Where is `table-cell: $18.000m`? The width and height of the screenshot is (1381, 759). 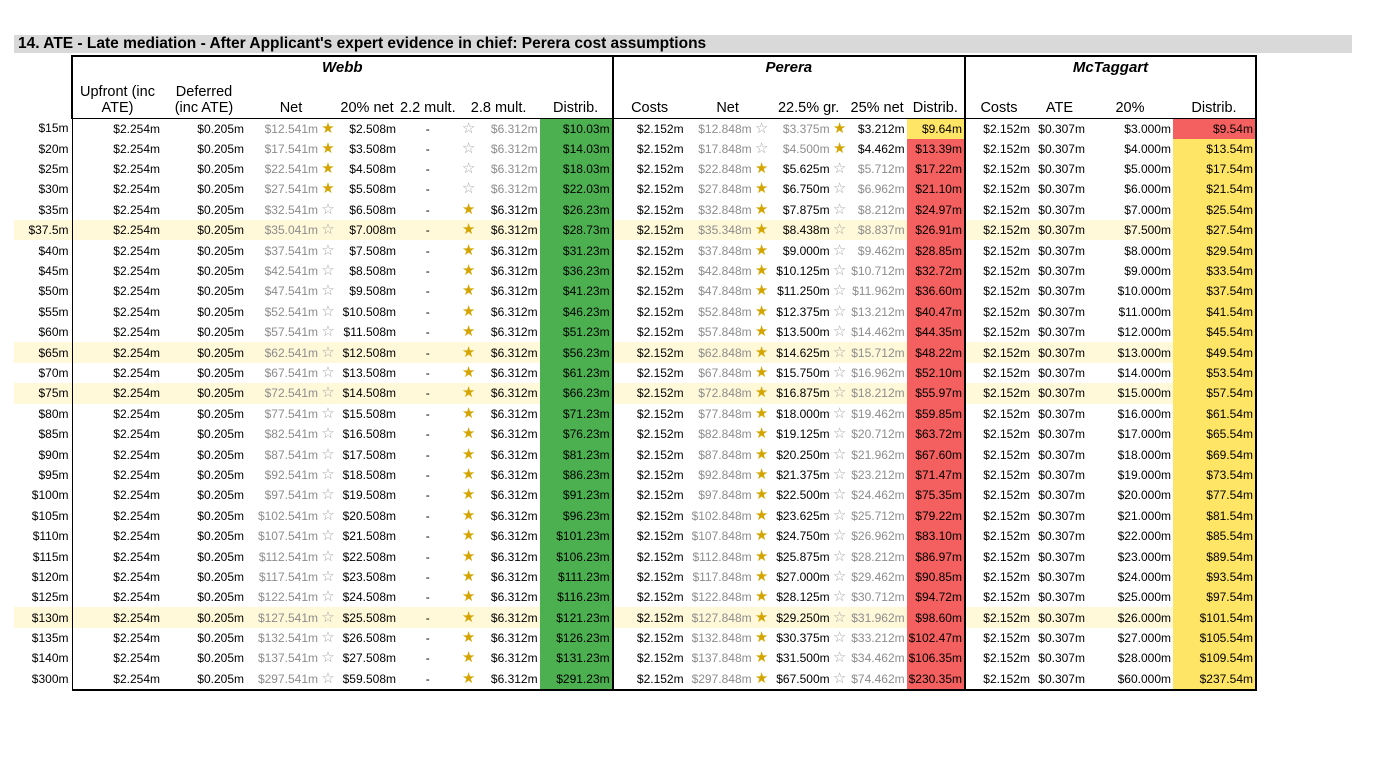
table-cell: $18.000m is located at coordinates (1144, 454).